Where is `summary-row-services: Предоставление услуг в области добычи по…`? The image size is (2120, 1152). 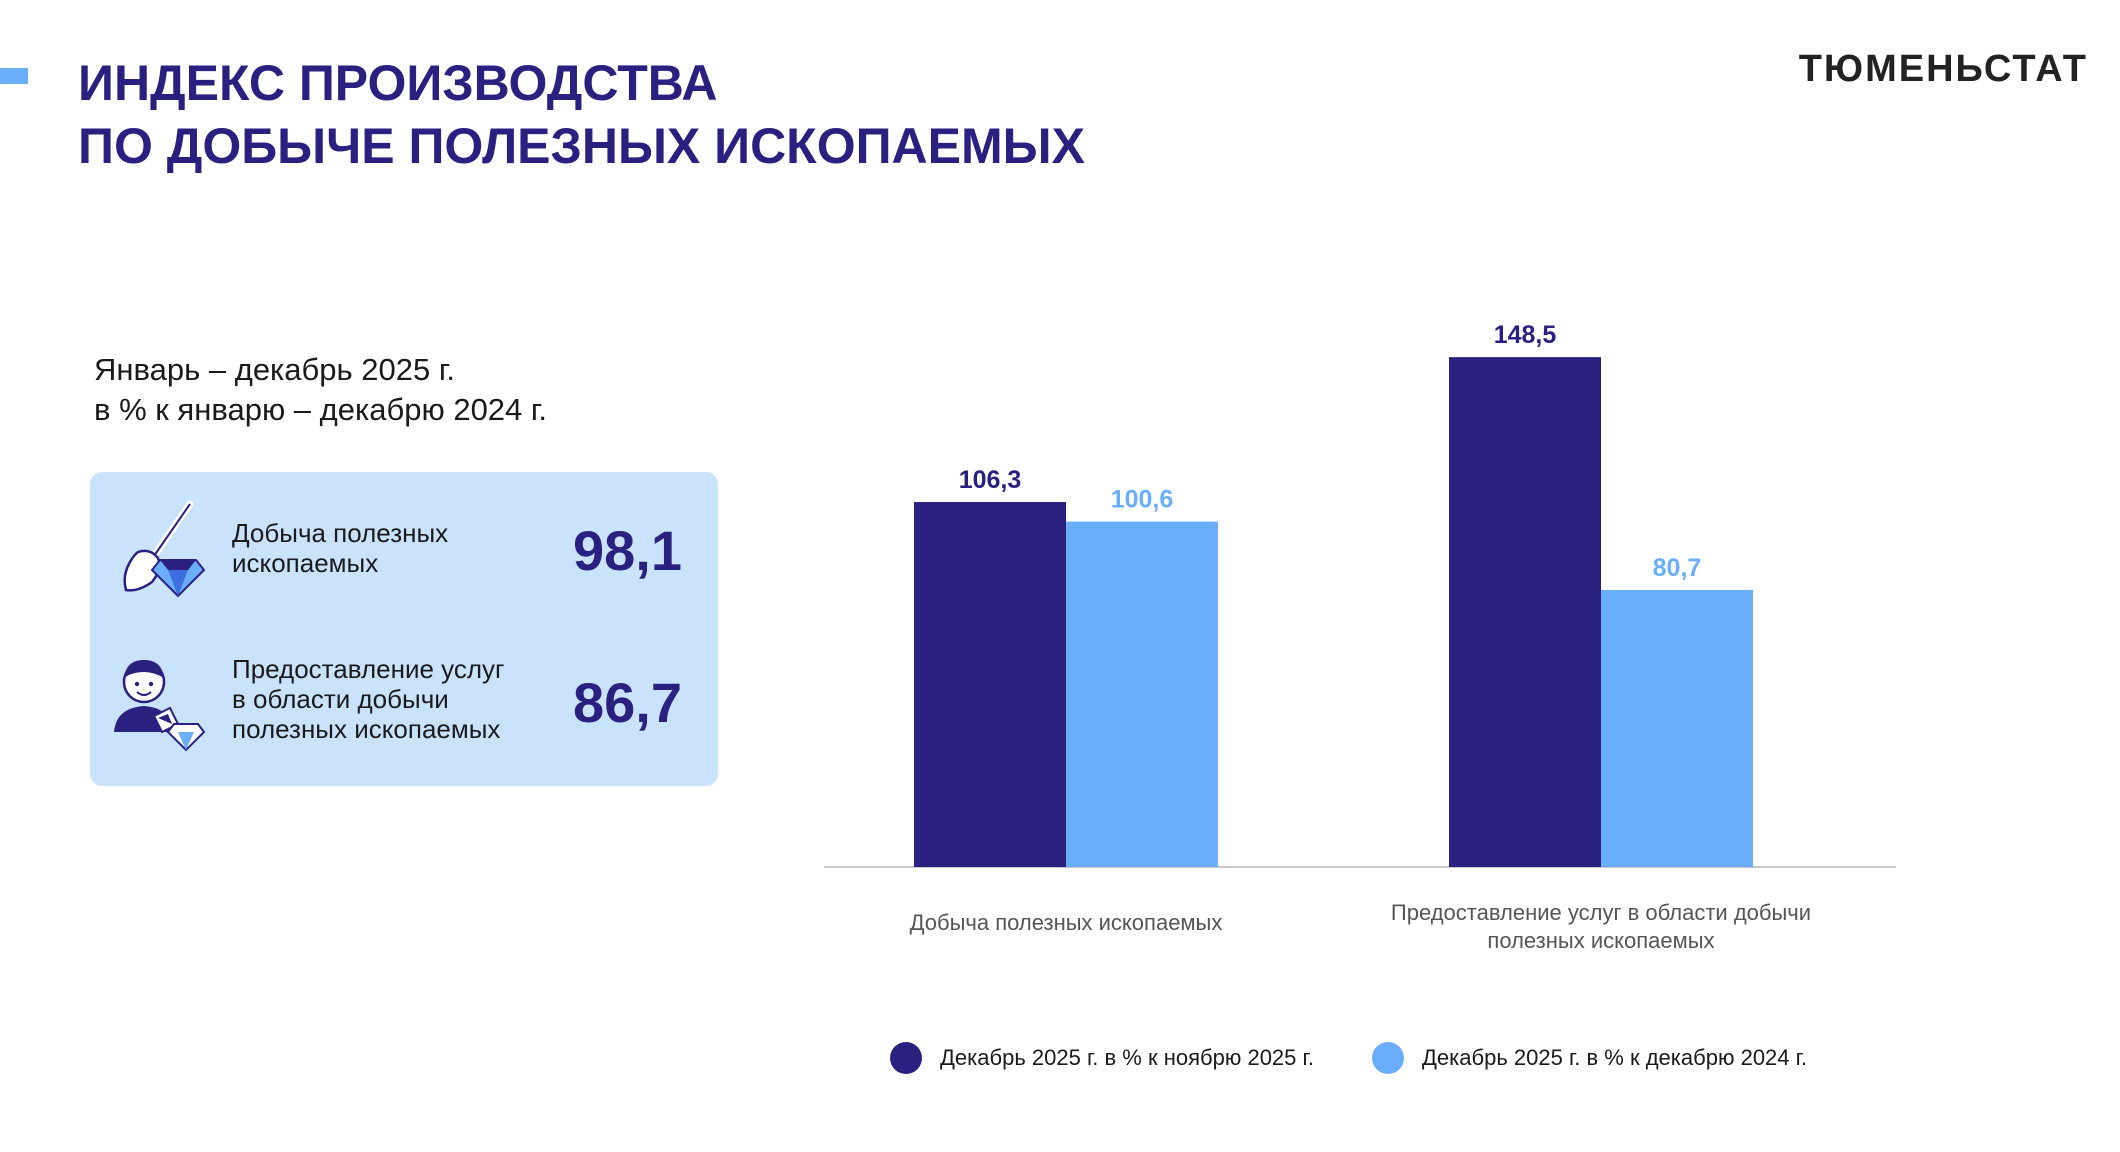 summary-row-services: Предоставление услуг в области добычи по… is located at coordinates (404, 704).